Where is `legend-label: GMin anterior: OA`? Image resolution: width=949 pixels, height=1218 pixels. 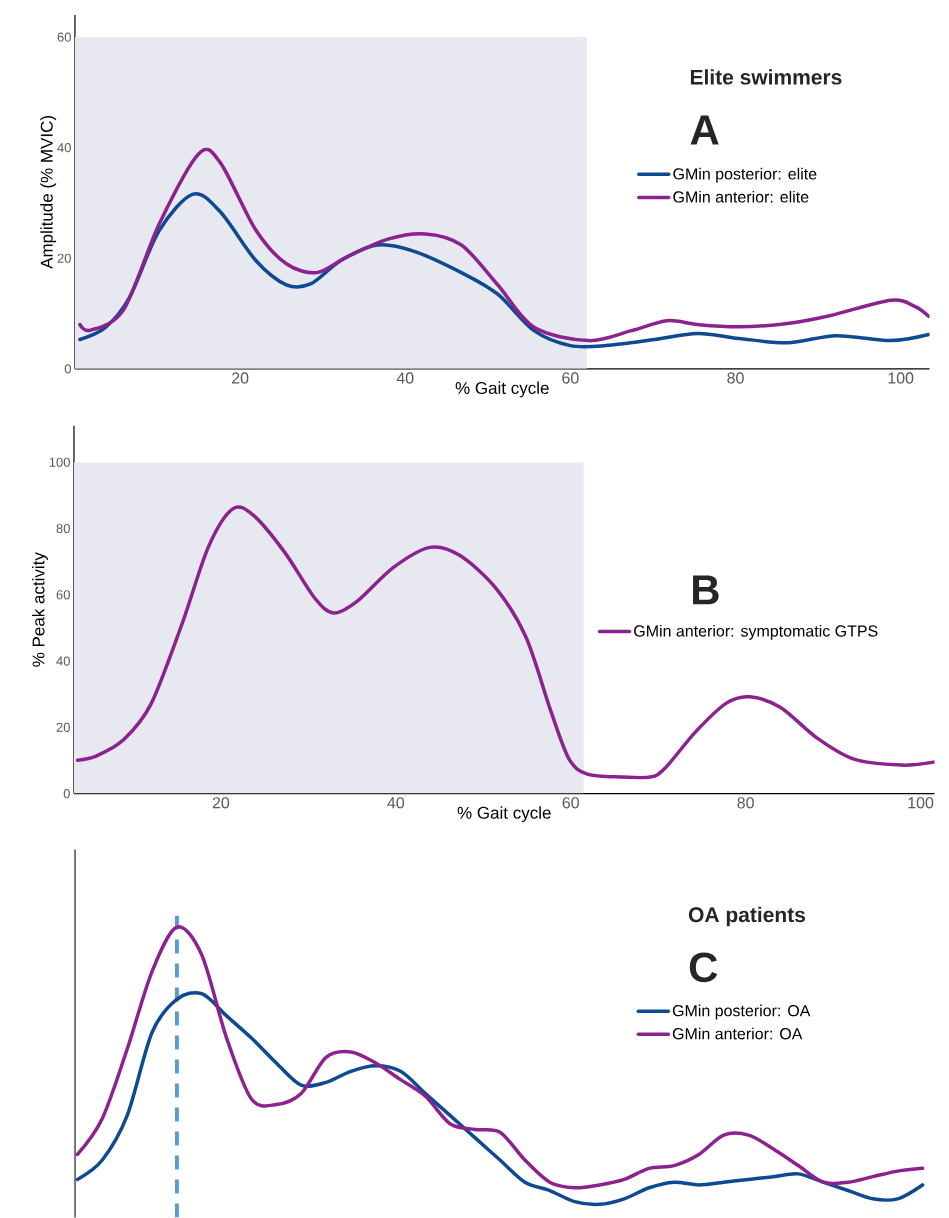
legend-label: GMin anterior: OA is located at coordinates (738, 1033).